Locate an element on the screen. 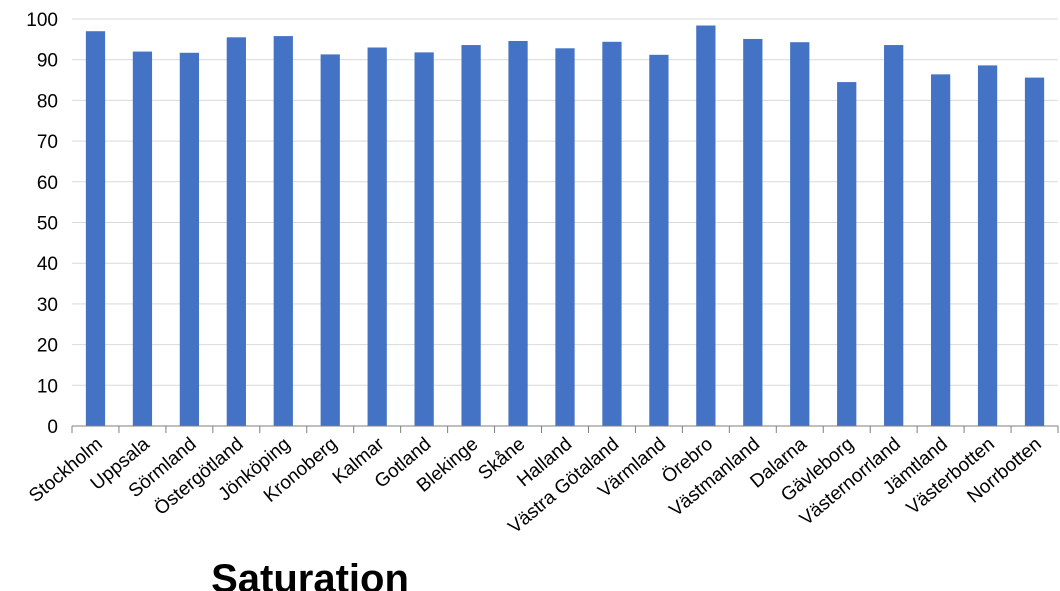  y-tick-label: 70 is located at coordinates (47, 142).